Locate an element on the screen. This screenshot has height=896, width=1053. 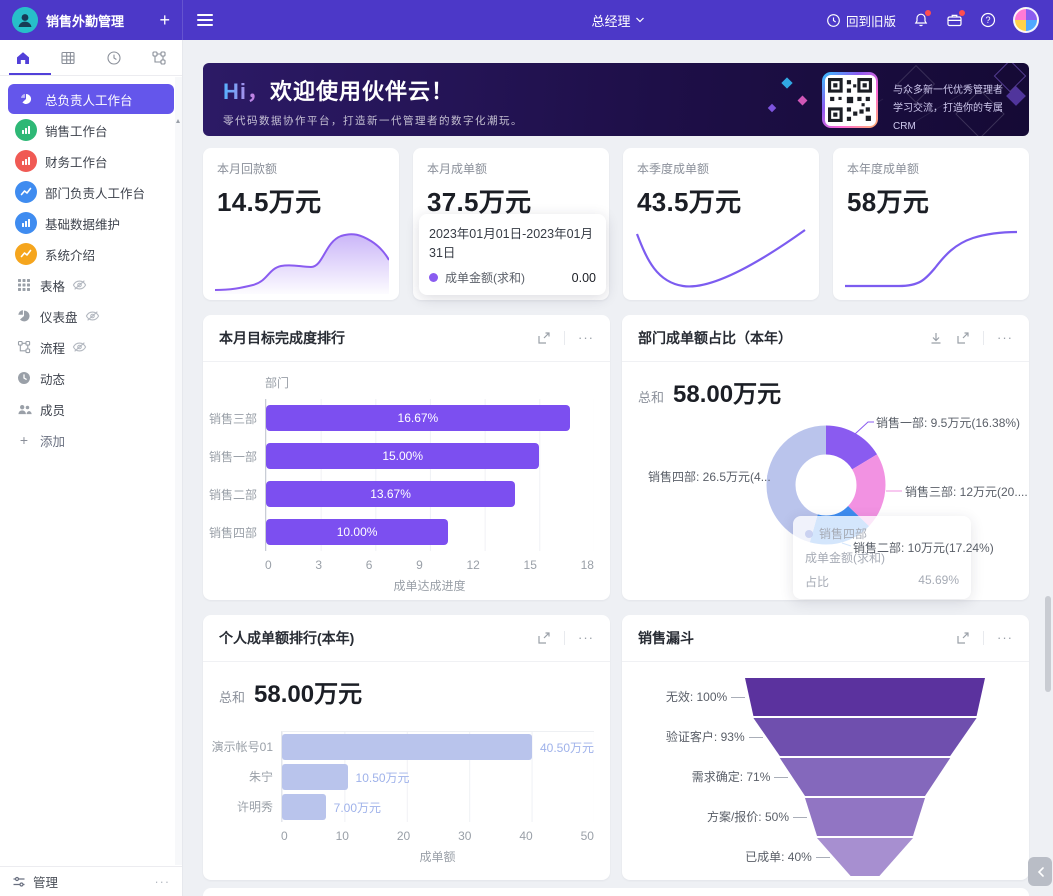
tab-history is located at coordinates (114, 57).